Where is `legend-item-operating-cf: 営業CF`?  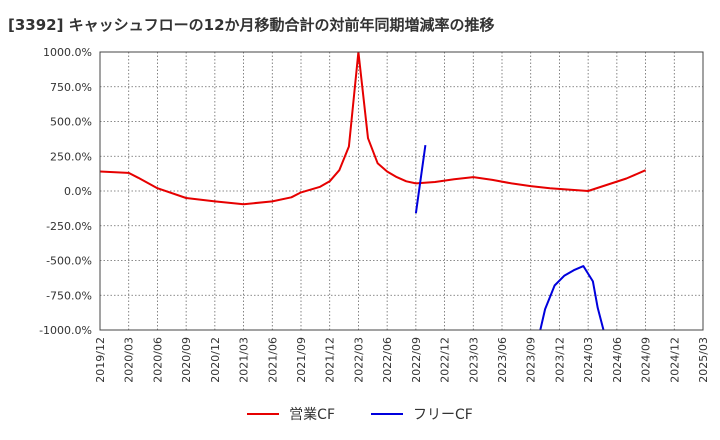
legend-item-operating-cf: 営業CF is located at coordinates (291, 414).